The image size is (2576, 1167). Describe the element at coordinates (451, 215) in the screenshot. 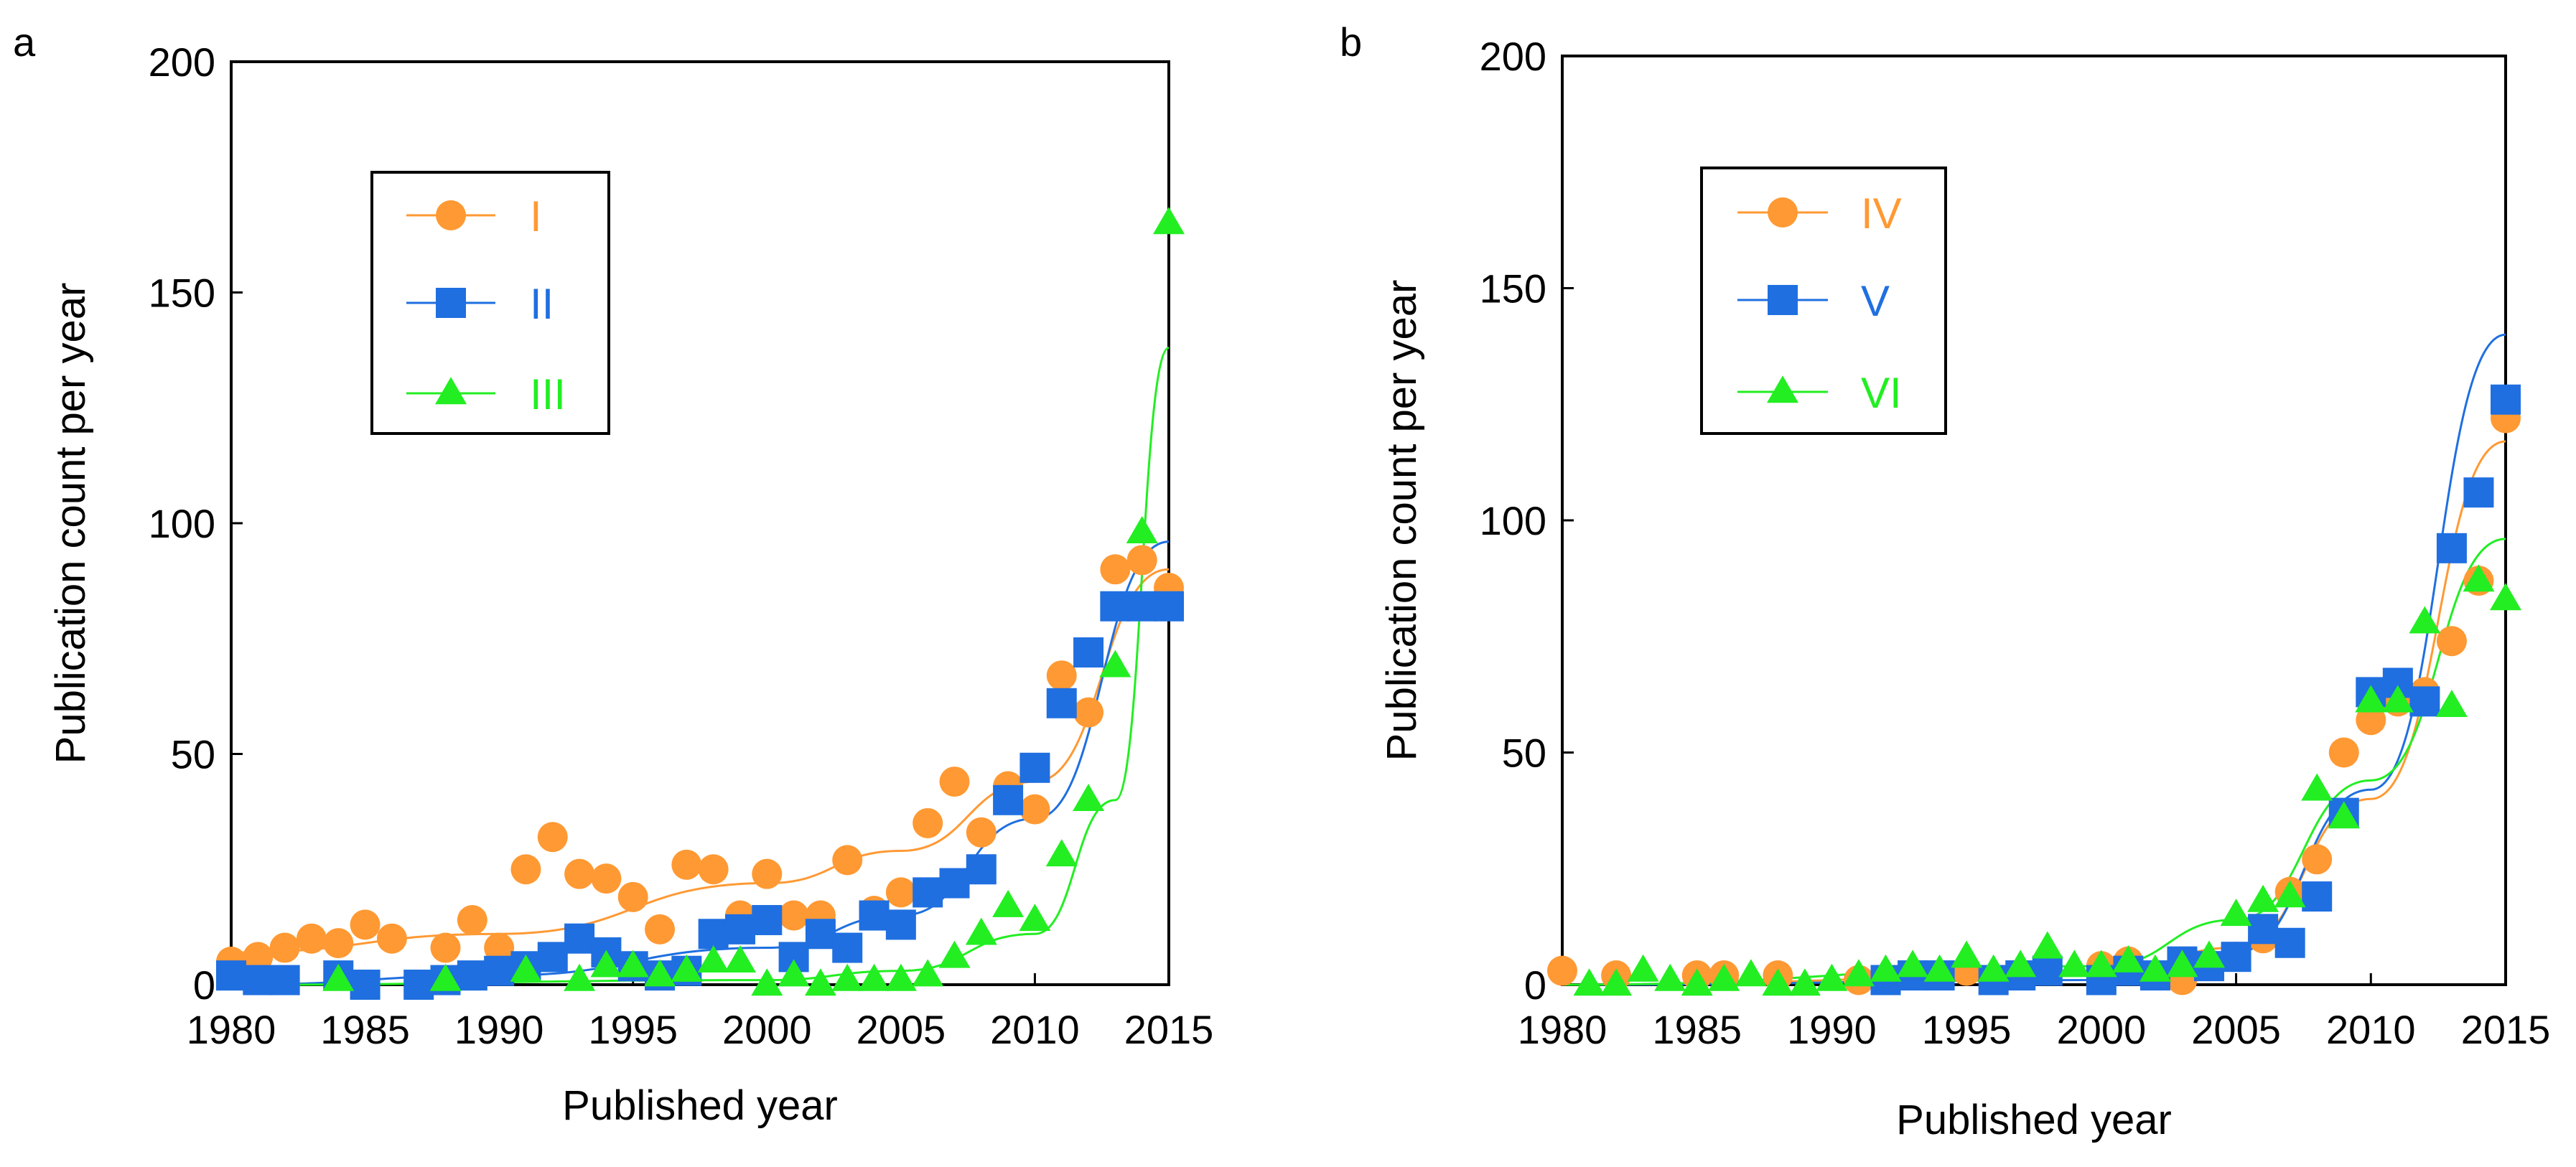

I see `legend-marker-I` at that location.